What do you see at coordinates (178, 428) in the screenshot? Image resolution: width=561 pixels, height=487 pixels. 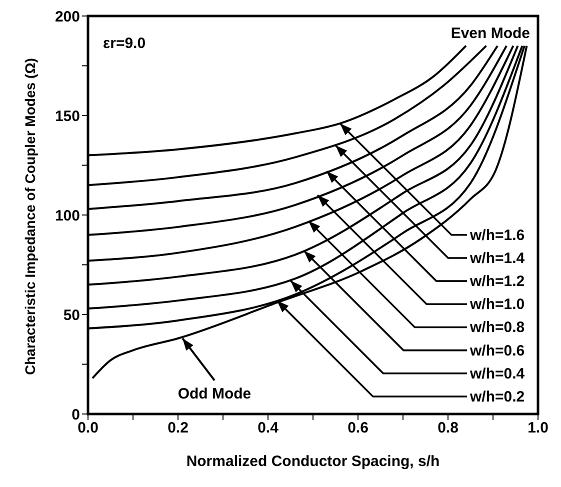 I see `x-tick-label: 0.2` at bounding box center [178, 428].